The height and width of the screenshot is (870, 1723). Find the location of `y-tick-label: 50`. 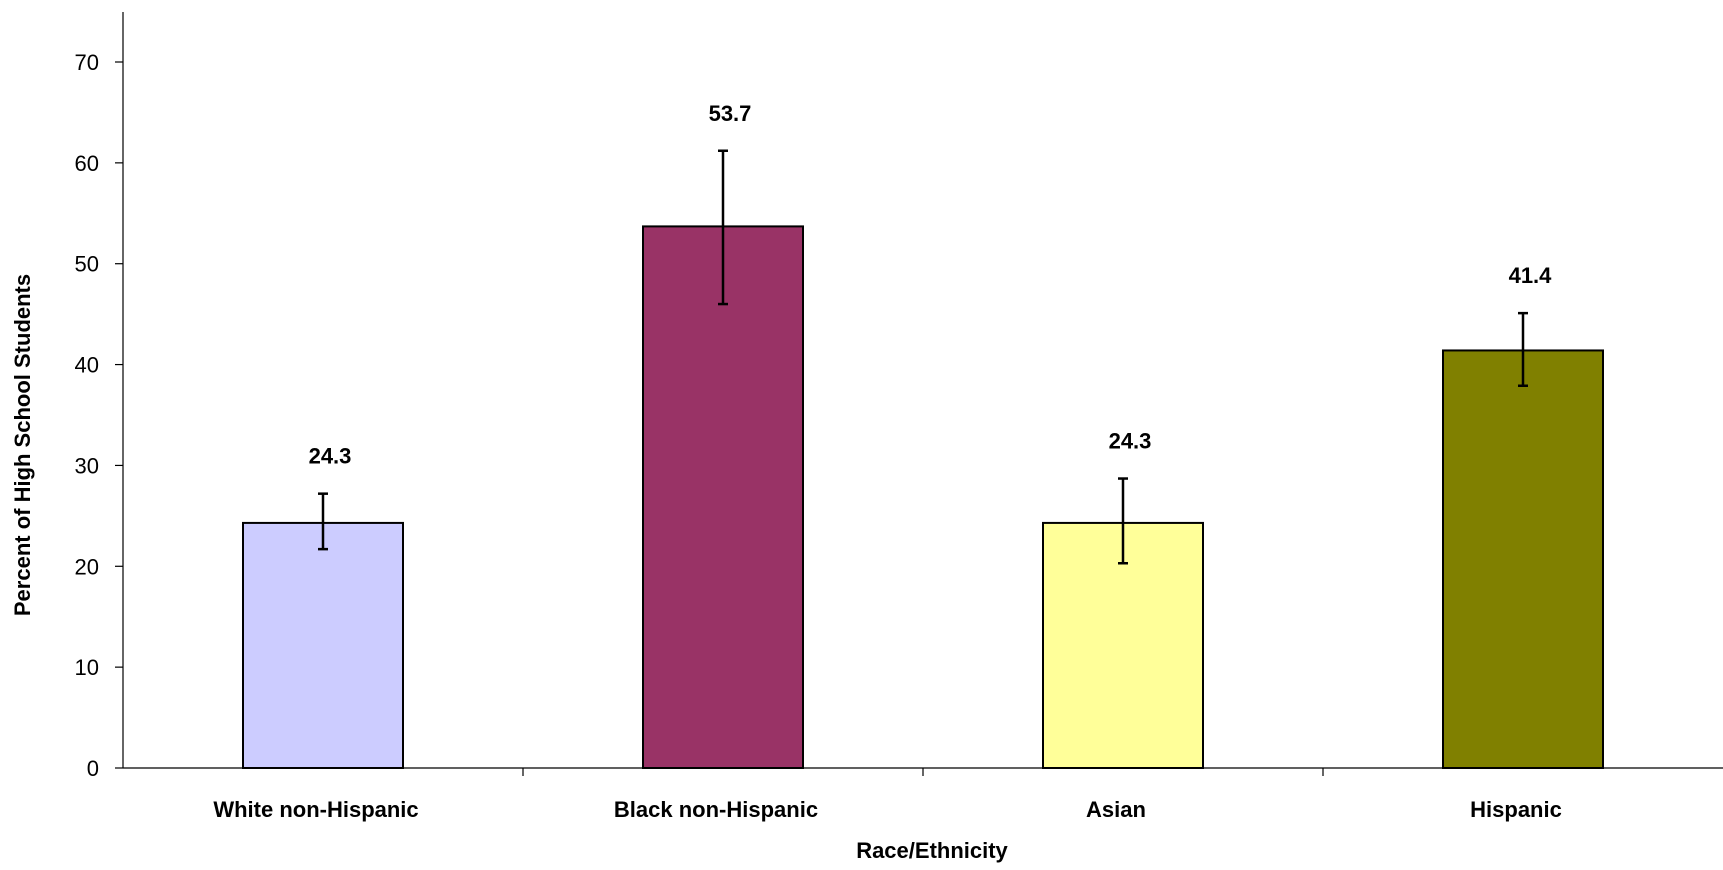

y-tick-label: 50 is located at coordinates (87, 264).